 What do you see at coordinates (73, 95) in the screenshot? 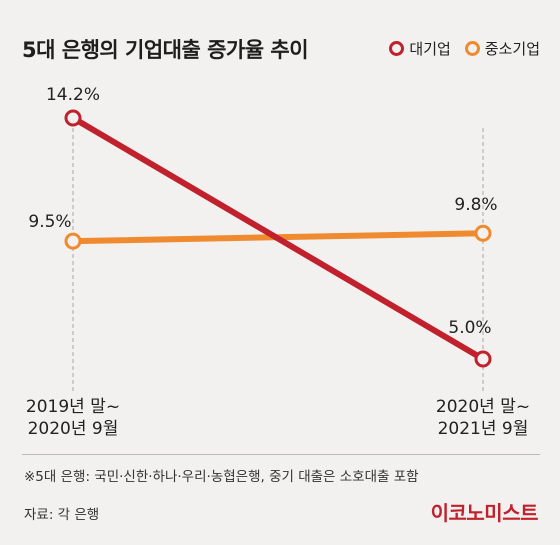
I see `value-label-s0-0: 14.2%` at bounding box center [73, 95].